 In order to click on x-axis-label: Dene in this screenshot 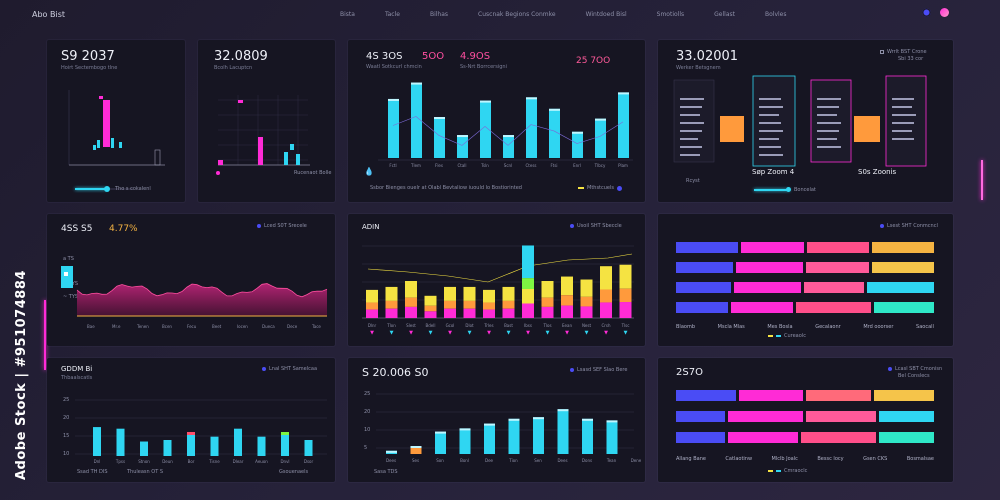, I will do `click(636, 460)`.